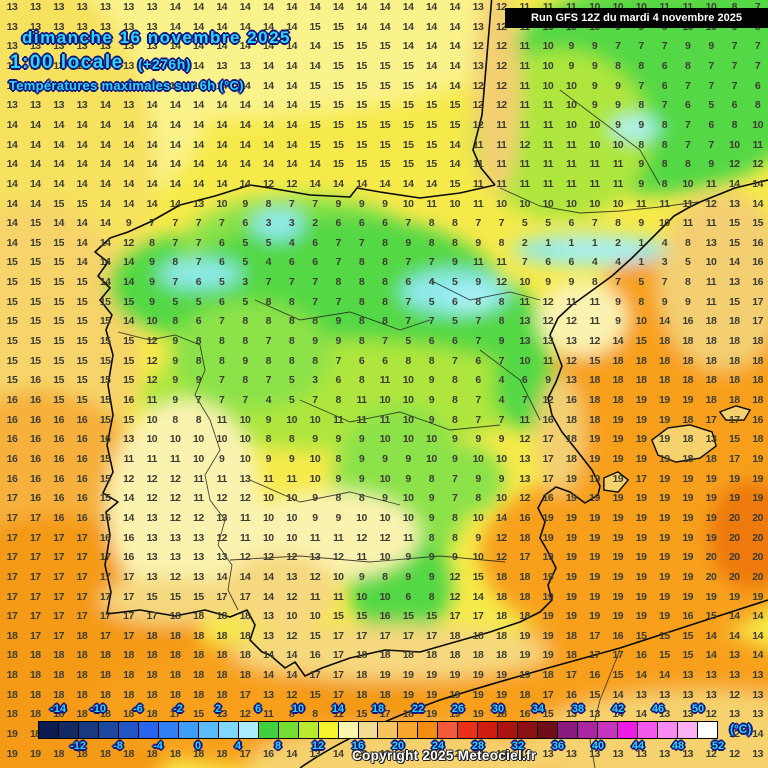 This screenshot has height=768, width=768. Describe the element at coordinates (418, 709) in the screenshot. I see `scale-tick-label: 22` at that location.